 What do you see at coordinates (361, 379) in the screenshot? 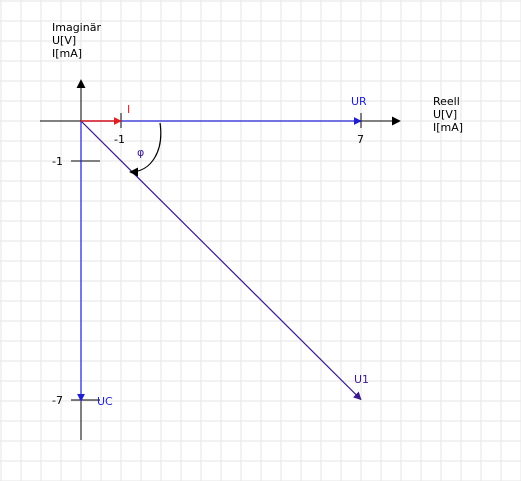
I see `phasor-label-u1: U1` at bounding box center [361, 379].